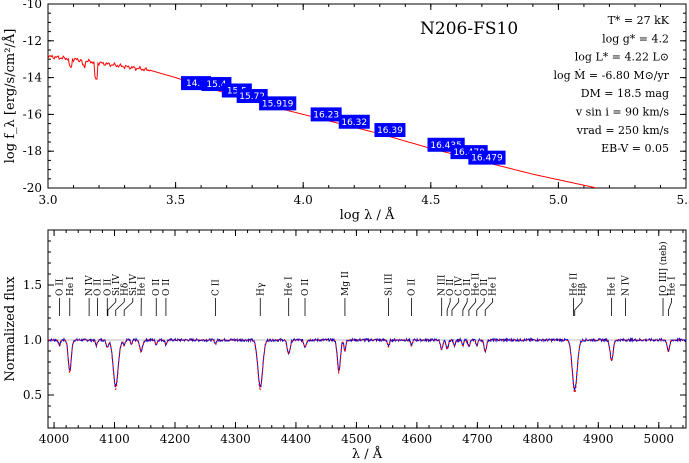 This screenshot has width=689, height=463. I want to click on photometry-magnitude: 15.919, so click(278, 104).